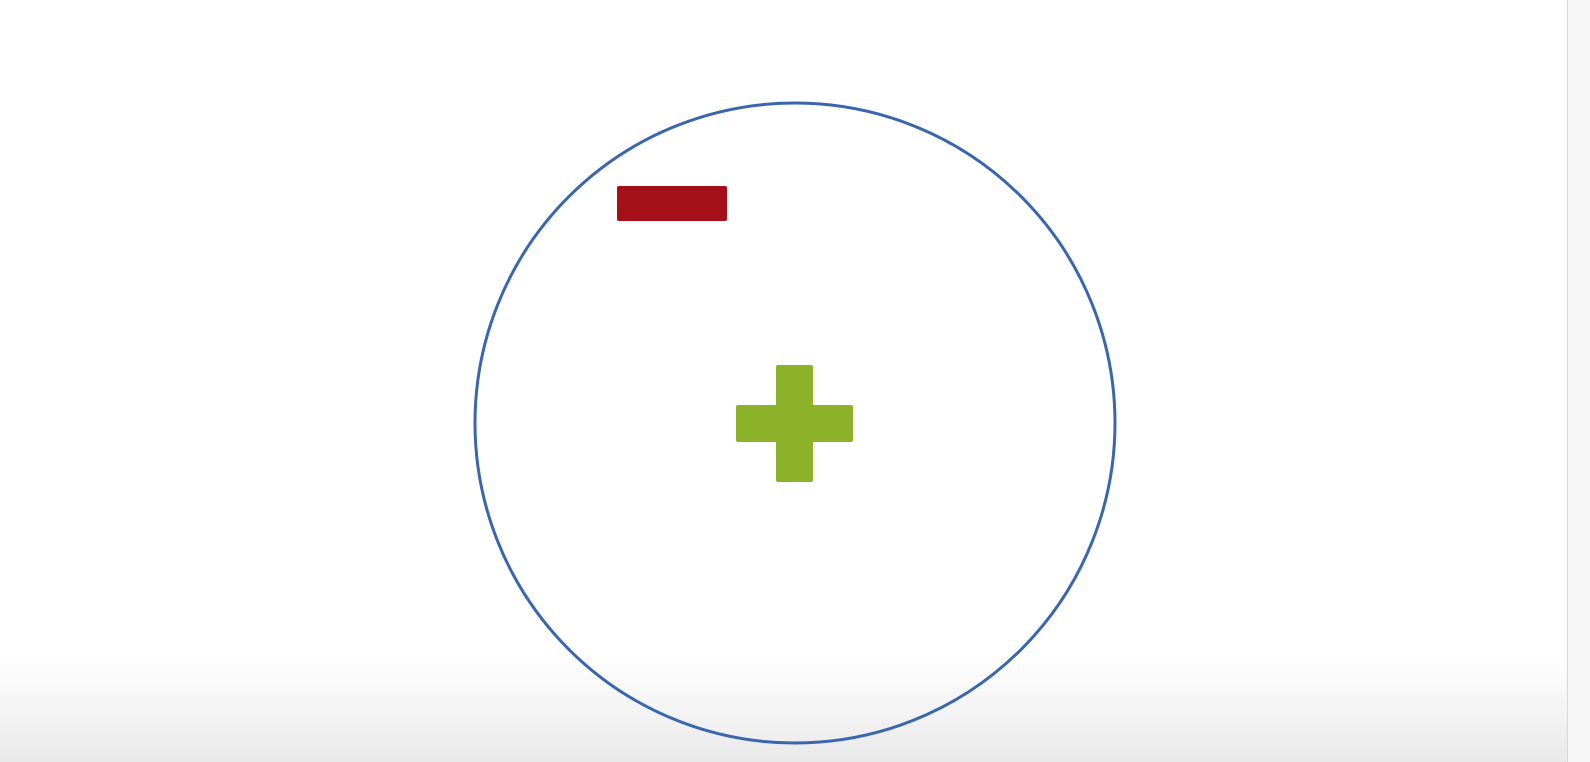  Describe the element at coordinates (672, 203) in the screenshot. I see `minus-sign-icon` at that location.